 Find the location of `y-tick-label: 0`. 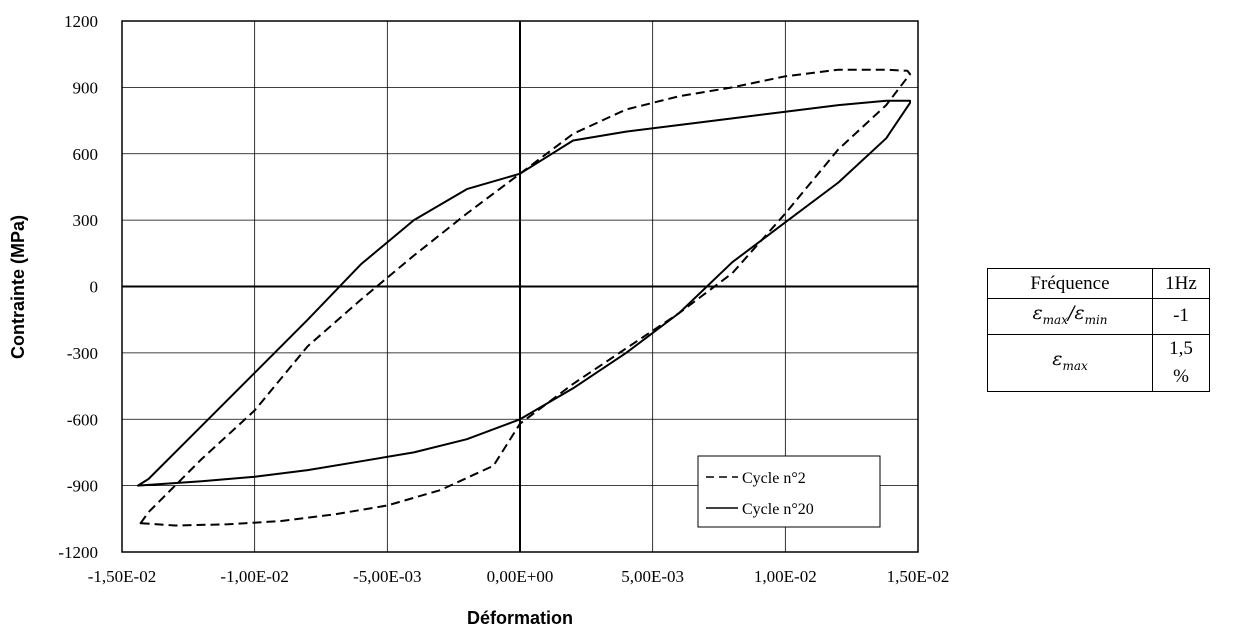

y-tick-label: 0 is located at coordinates (94, 287).